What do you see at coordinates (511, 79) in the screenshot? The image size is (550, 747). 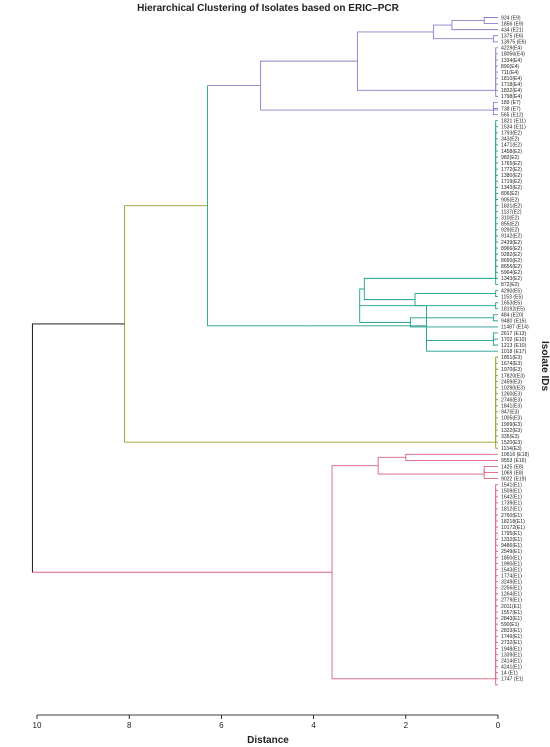 I see `leaf-label: 1810(E4)` at bounding box center [511, 79].